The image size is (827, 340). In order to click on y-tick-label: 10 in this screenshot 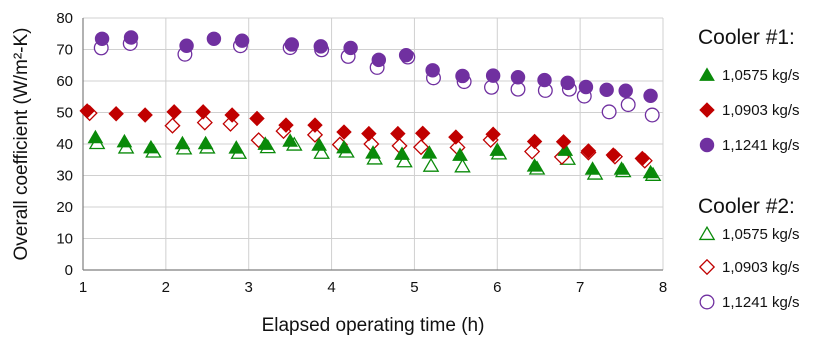, I will do `click(64, 239)`.